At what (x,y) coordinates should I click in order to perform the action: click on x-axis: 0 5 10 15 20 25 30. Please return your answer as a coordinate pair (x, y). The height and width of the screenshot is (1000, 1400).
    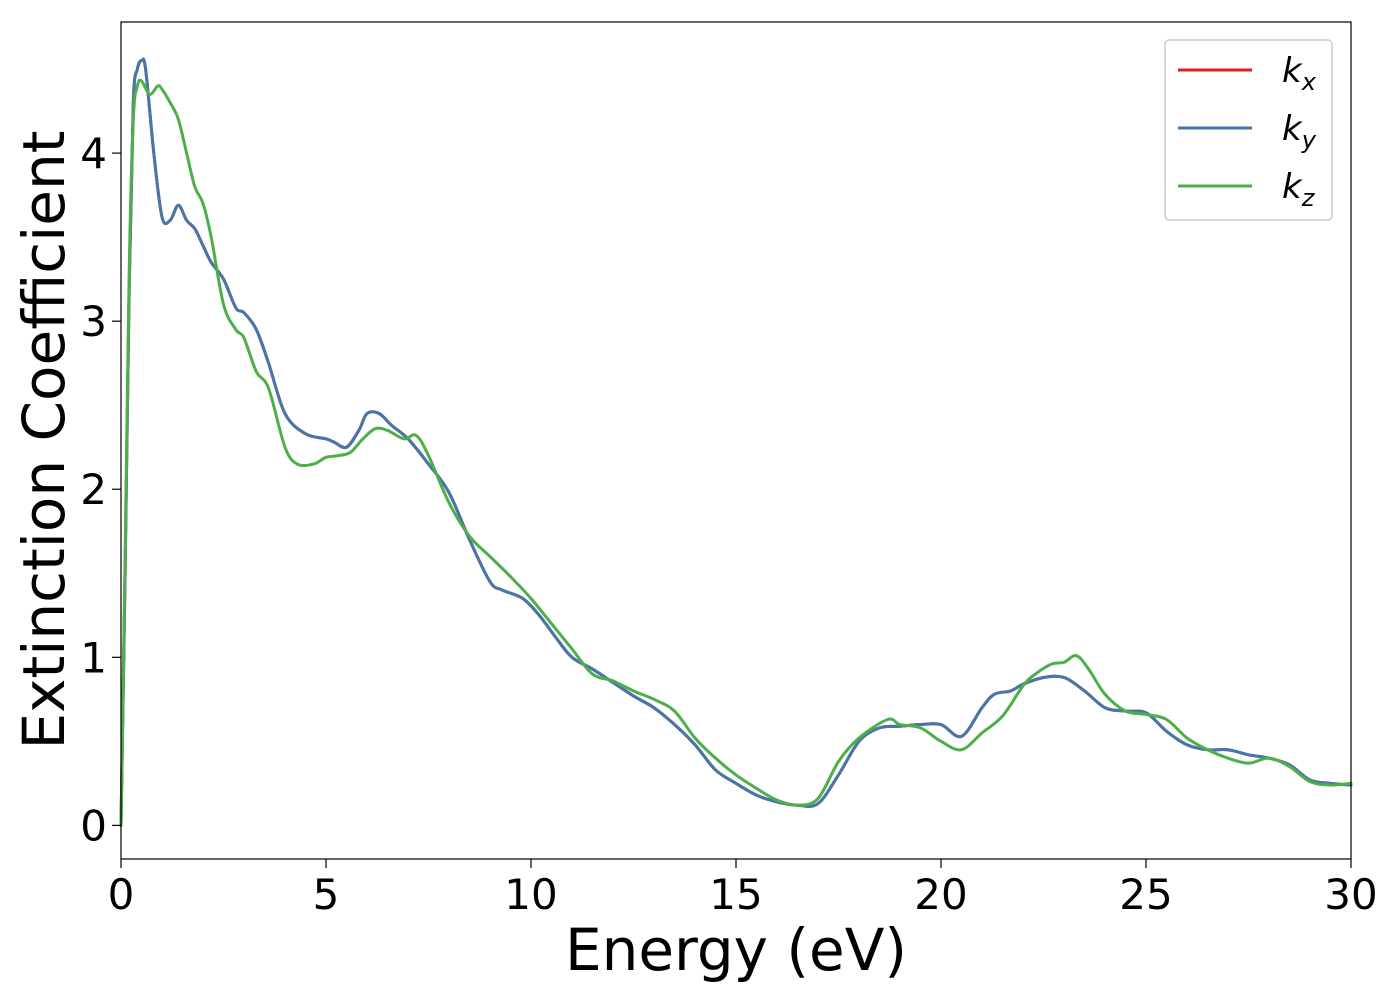
    Looking at the image, I should click on (743, 889).